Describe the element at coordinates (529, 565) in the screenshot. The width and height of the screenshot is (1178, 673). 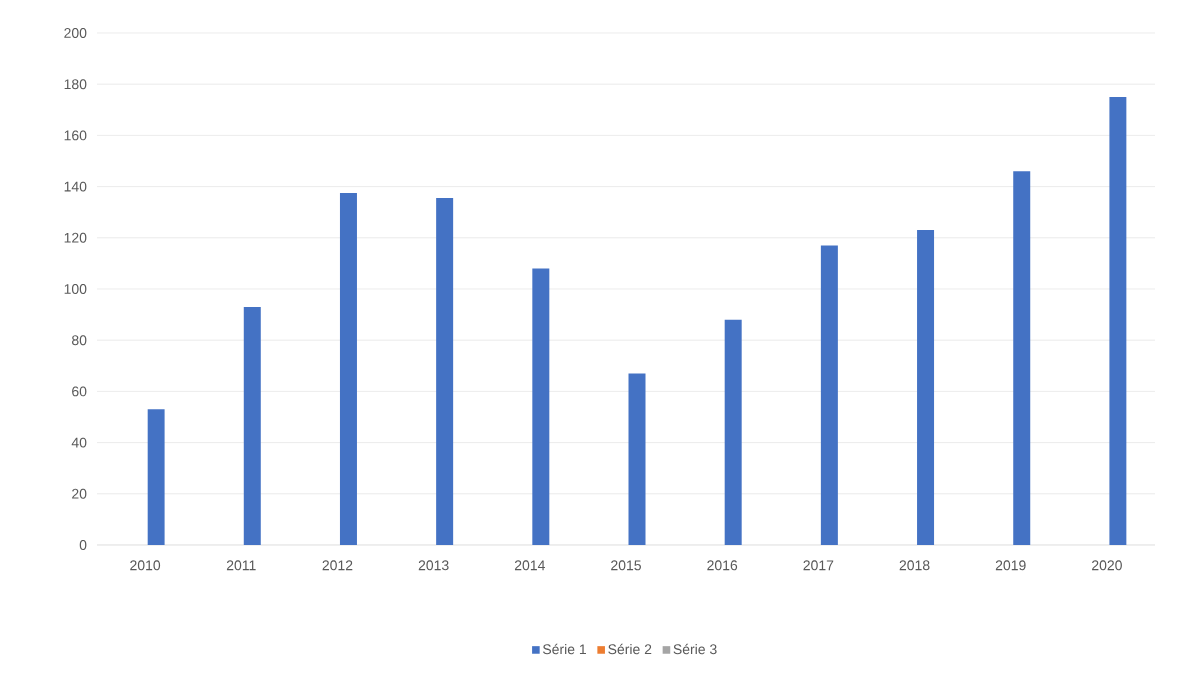
I see `x-tick-label: 2014` at that location.